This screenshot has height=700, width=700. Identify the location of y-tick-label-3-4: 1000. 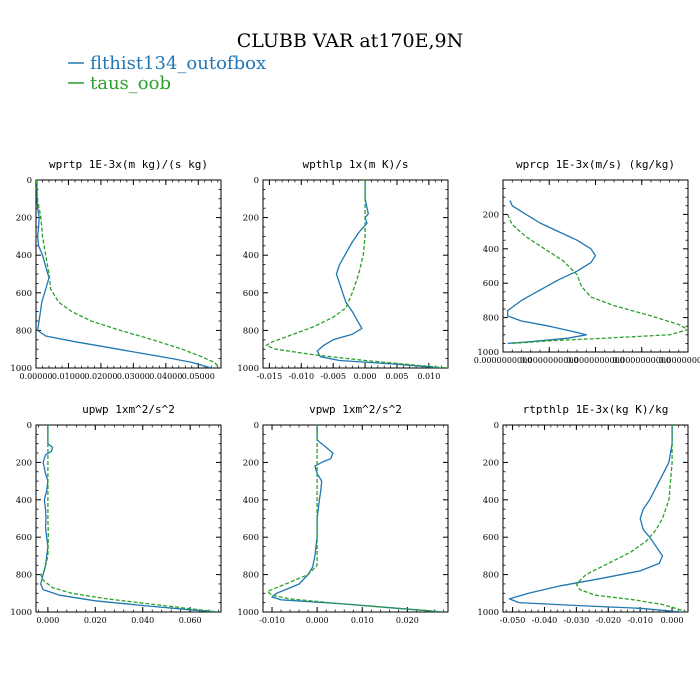
(488, 353).